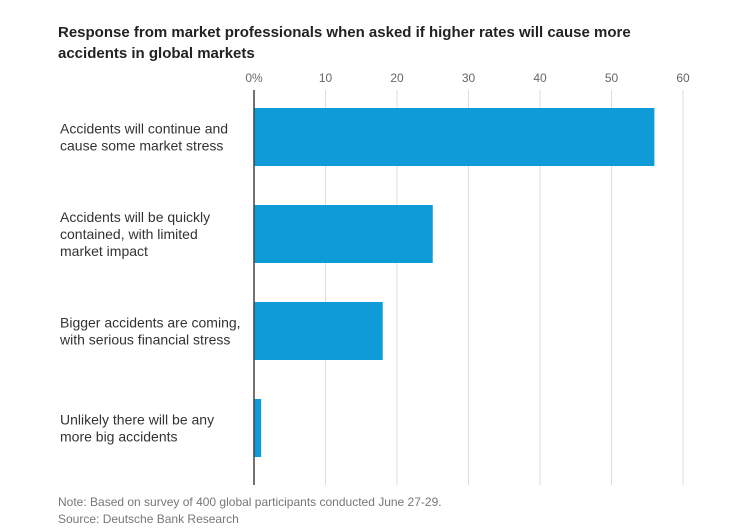  I want to click on x-tick-label: 0%, so click(254, 78).